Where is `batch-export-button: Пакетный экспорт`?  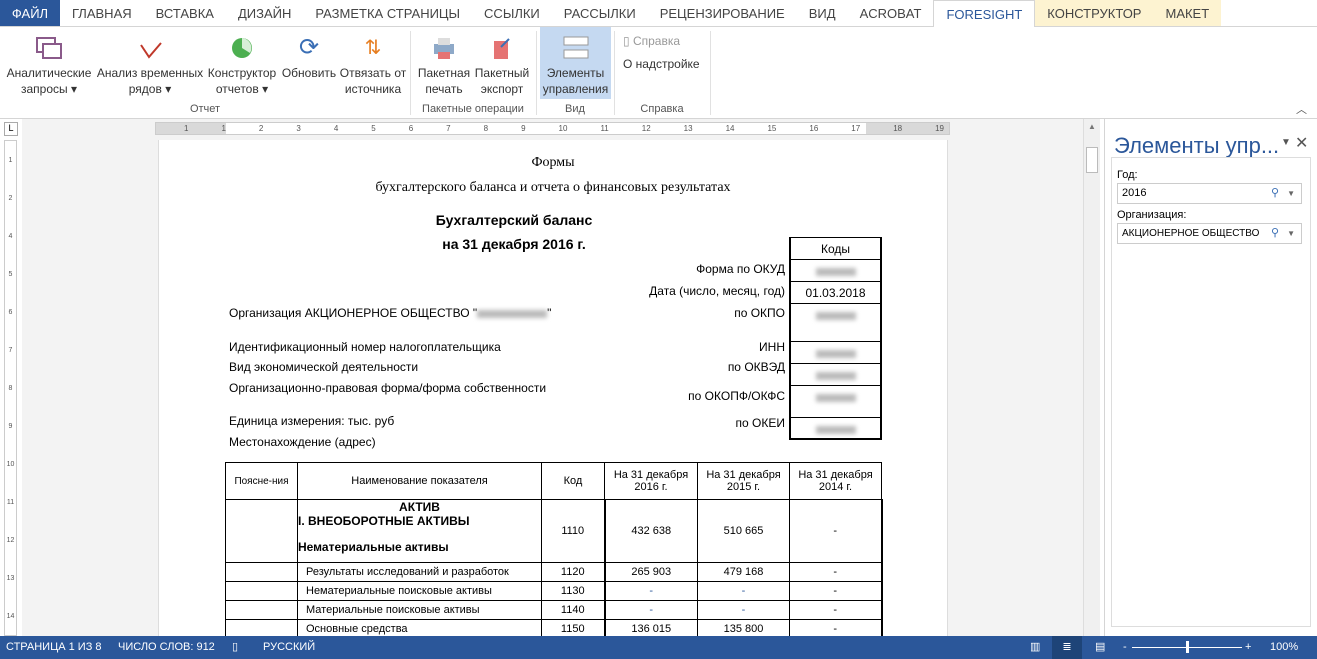
batch-export-button: Пакетный экспорт is located at coordinates (502, 64).